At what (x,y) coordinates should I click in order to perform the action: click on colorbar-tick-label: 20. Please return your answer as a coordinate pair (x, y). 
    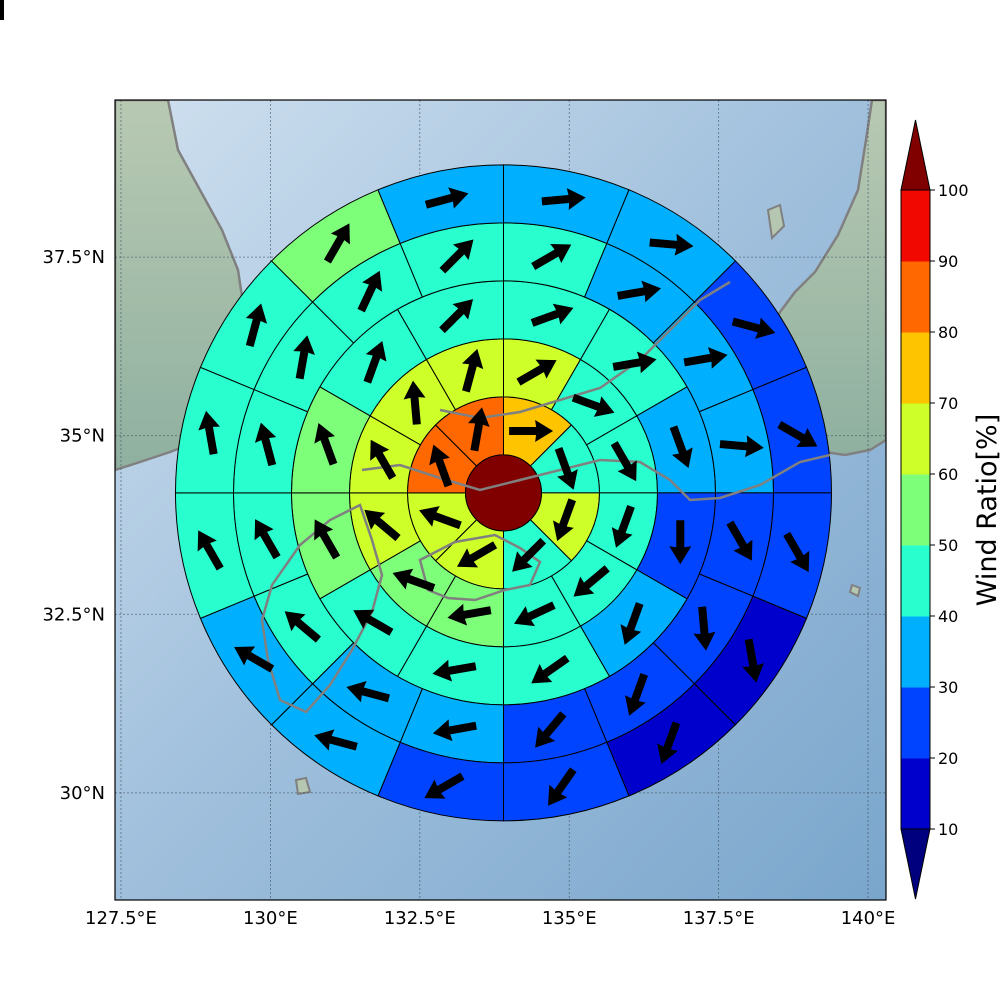
    Looking at the image, I should click on (948, 758).